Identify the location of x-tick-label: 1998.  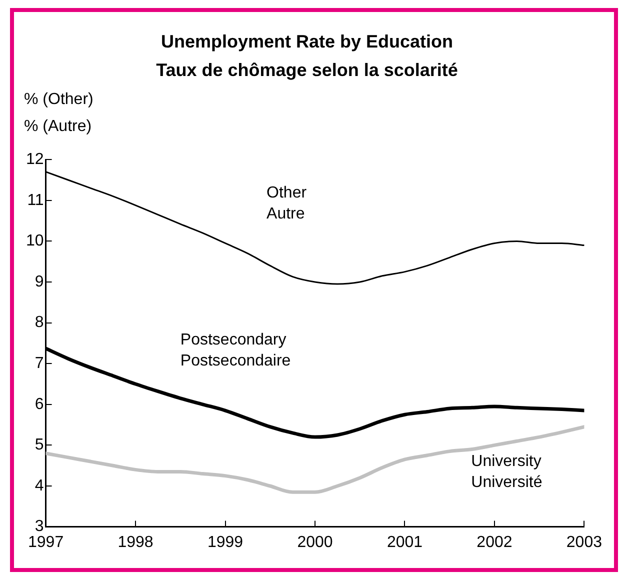
(136, 542).